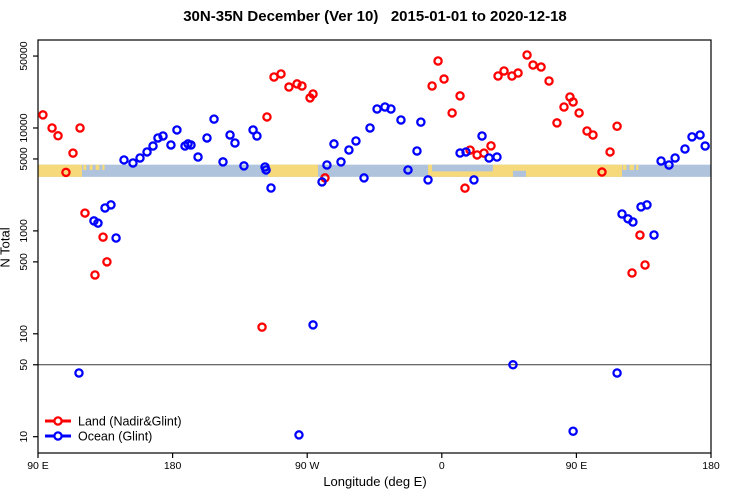 The width and height of the screenshot is (750, 500). Describe the element at coordinates (24, 231) in the screenshot. I see `y-tick-label: 1000` at that location.